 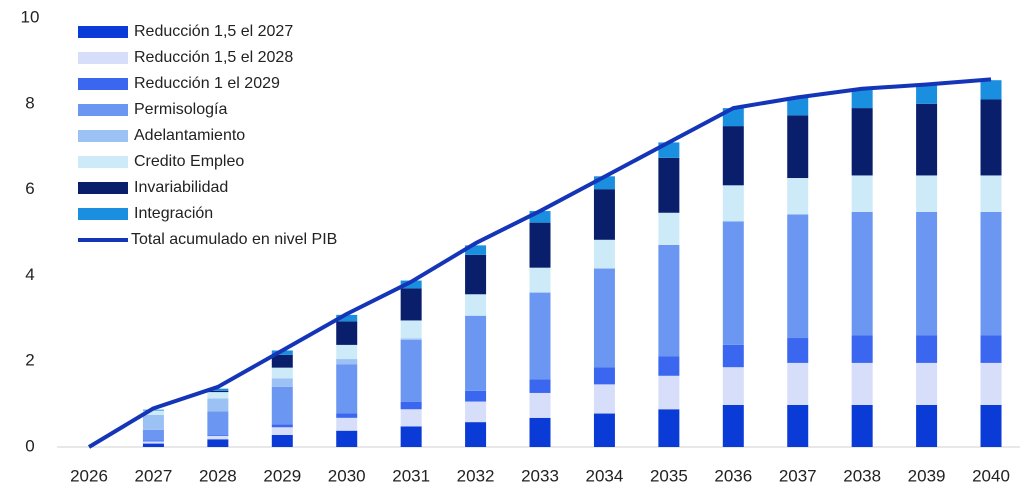 What do you see at coordinates (189, 161) in the screenshot?
I see `legend-label: Credito Empleo` at bounding box center [189, 161].